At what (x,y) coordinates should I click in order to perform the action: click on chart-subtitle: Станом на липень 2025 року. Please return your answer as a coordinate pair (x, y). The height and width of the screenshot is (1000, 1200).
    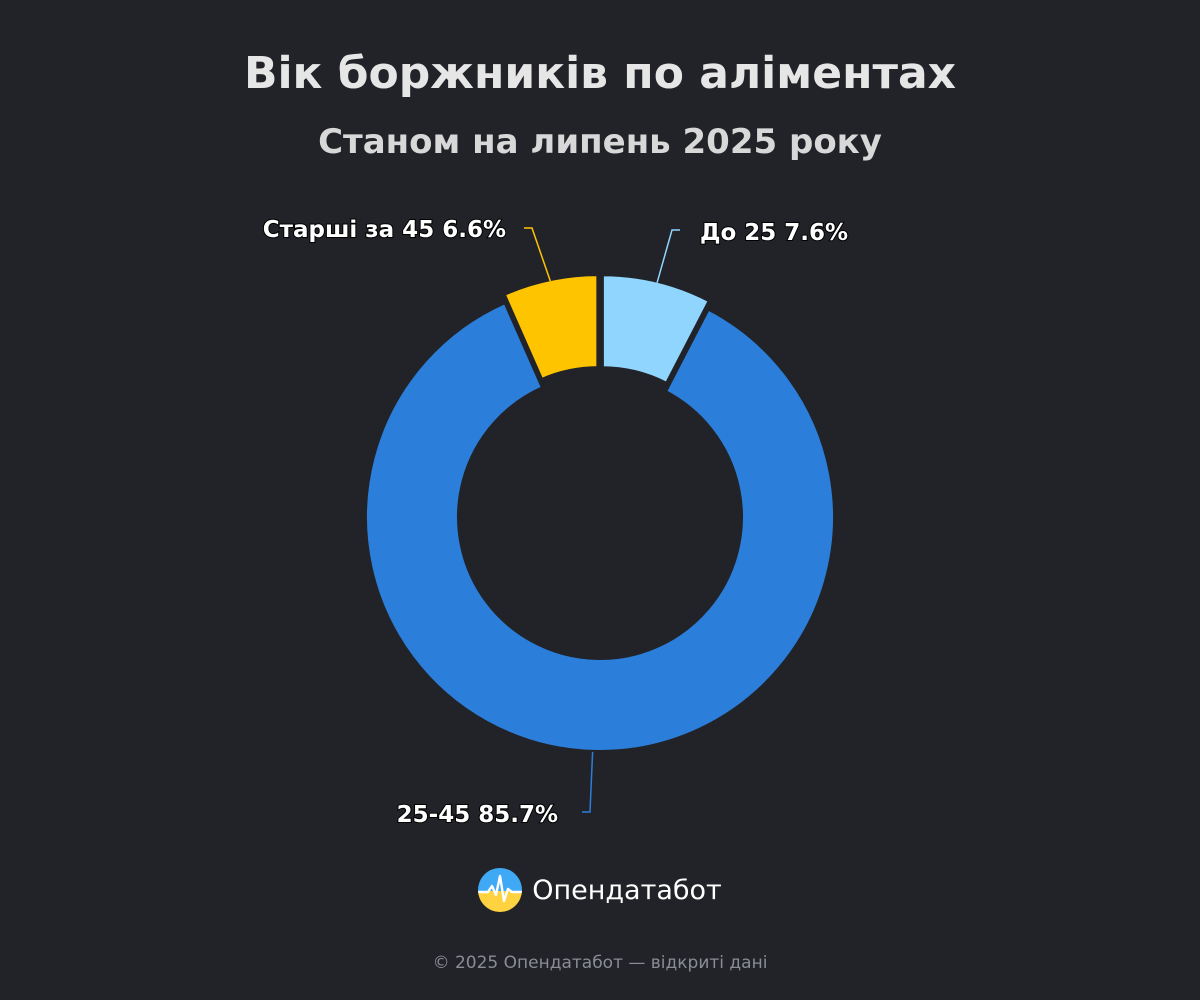
    Looking at the image, I should click on (600, 142).